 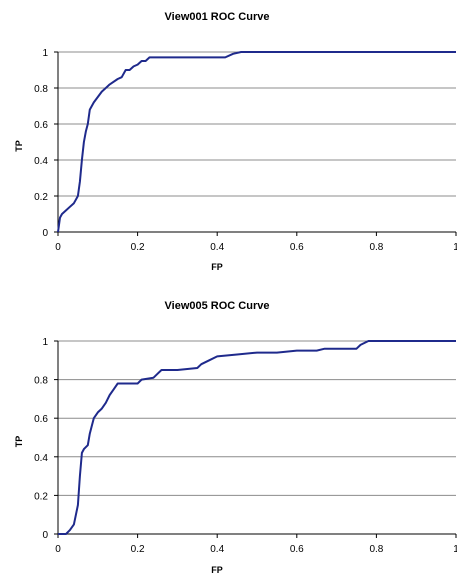 I want to click on chart-title: View005 ROC Curve, so click(x=217, y=306).